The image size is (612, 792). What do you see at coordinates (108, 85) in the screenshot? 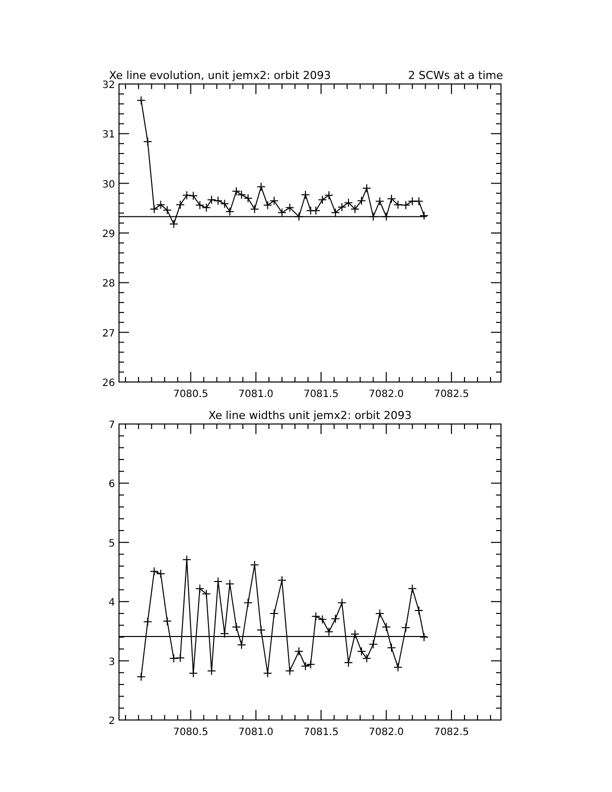
I see `y-tick-label: 32` at bounding box center [108, 85].